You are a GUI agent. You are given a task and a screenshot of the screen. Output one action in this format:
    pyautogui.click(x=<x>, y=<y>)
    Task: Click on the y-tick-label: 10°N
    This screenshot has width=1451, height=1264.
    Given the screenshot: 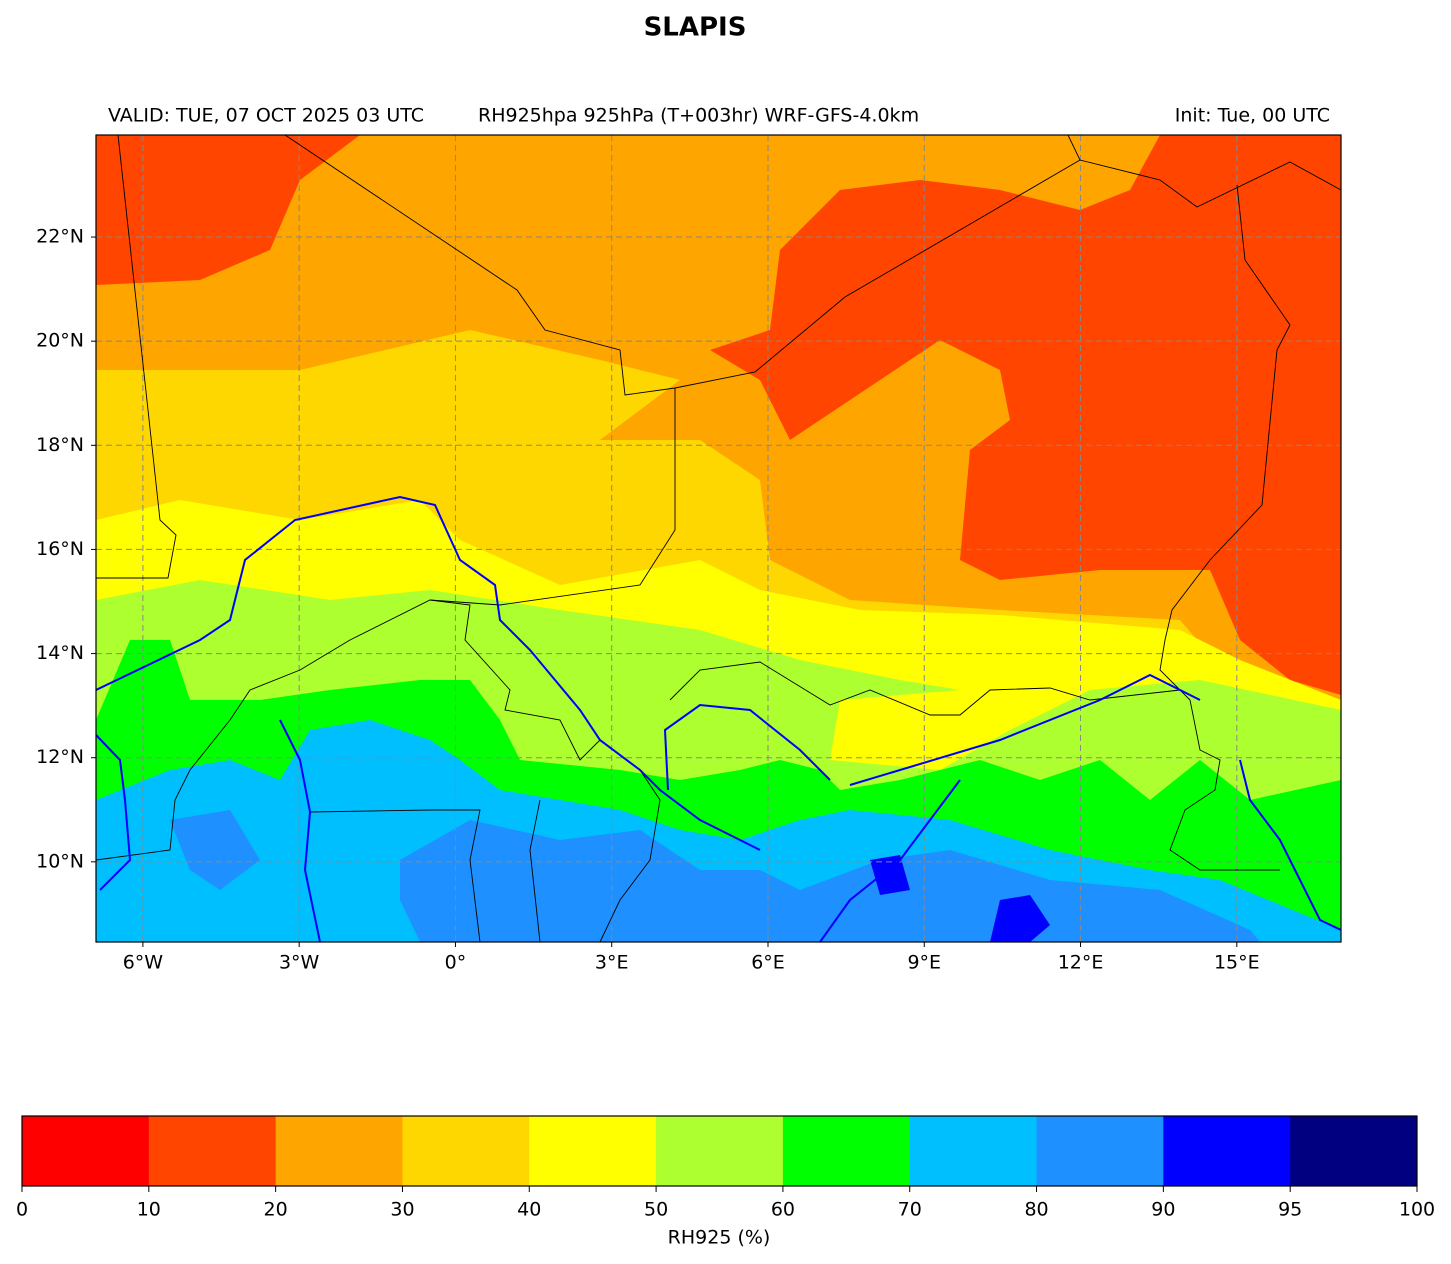 What is the action you would take?
    pyautogui.click(x=60, y=861)
    